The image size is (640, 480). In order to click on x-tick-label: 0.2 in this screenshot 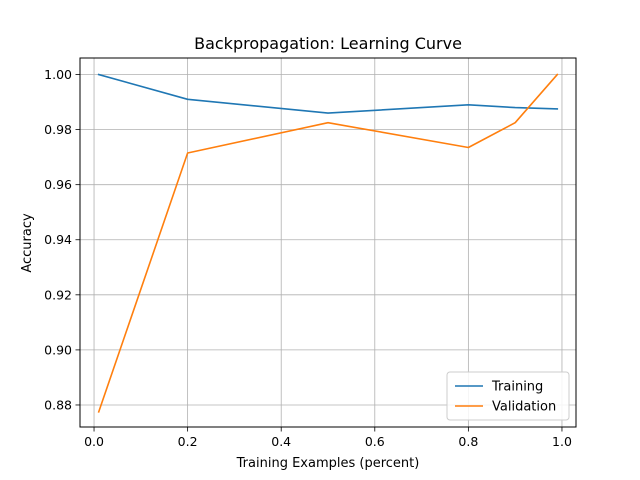, I will do `click(188, 441)`.